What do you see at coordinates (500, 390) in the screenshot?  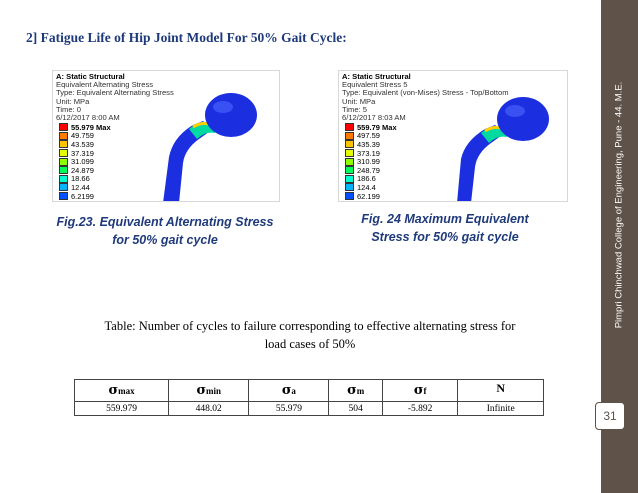 I see `header-n: N` at bounding box center [500, 390].